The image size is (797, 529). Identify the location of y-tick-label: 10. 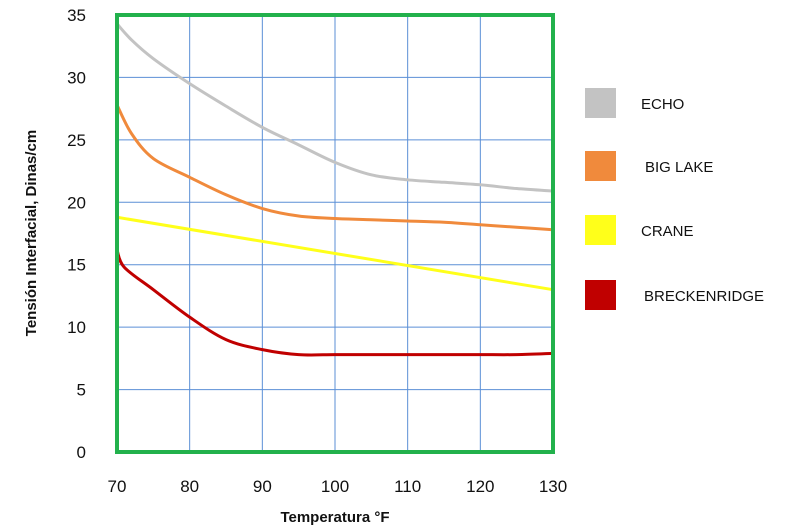
(76, 327).